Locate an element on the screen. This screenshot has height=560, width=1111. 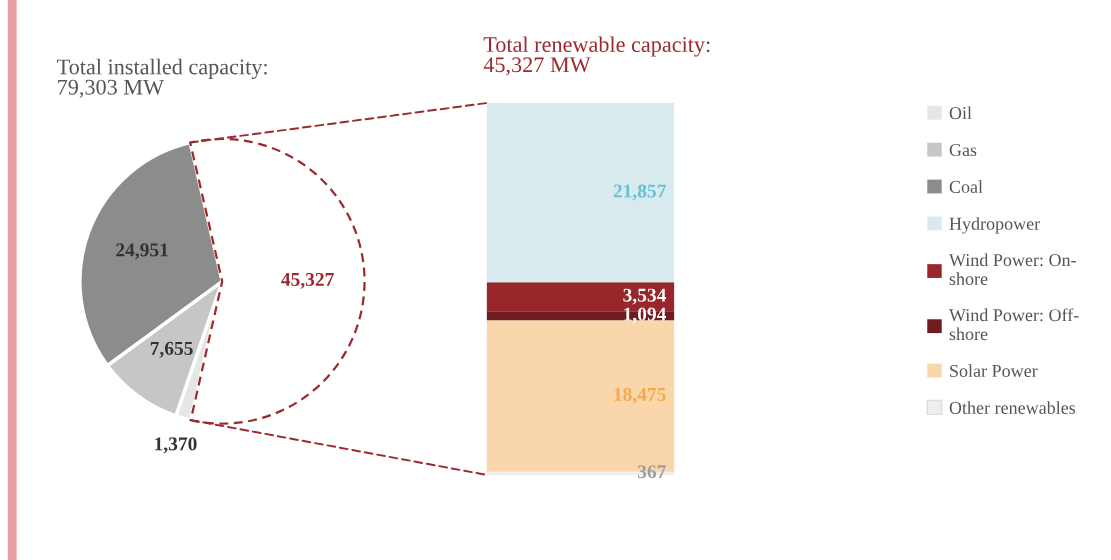
legend-label: Oil is located at coordinates (960, 113).